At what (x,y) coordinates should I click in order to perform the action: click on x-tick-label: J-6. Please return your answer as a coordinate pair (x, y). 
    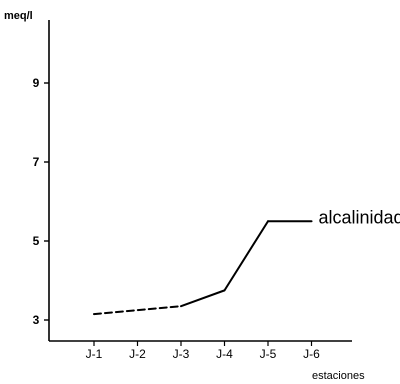
    Looking at the image, I should click on (311, 354).